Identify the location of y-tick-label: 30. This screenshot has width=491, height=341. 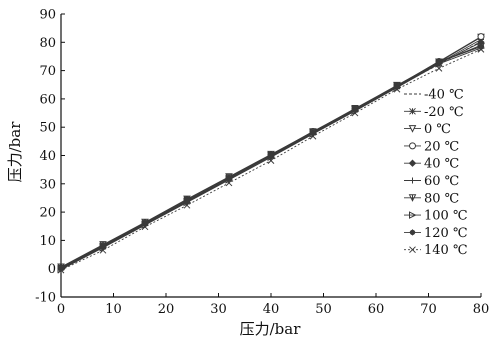
(47, 184).